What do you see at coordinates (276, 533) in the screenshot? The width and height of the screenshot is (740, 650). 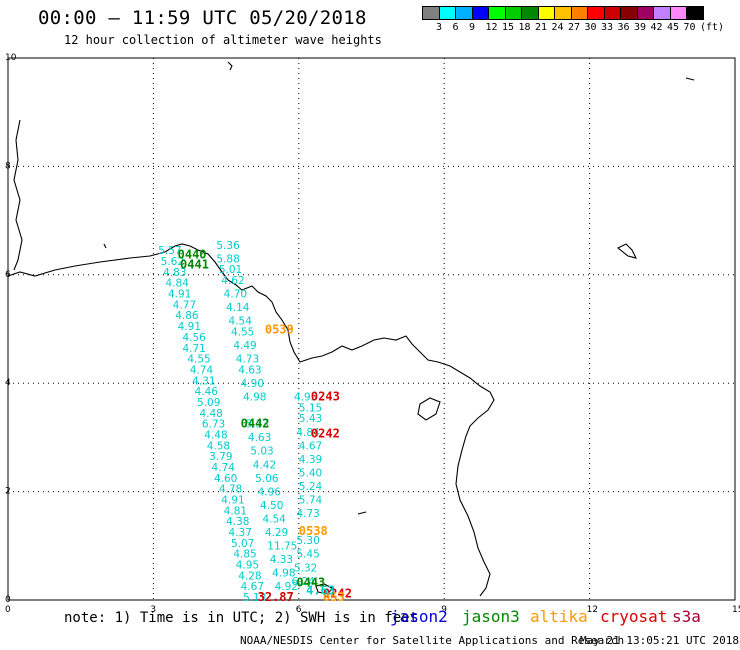 I see `wave-height-value: 4.29` at bounding box center [276, 533].